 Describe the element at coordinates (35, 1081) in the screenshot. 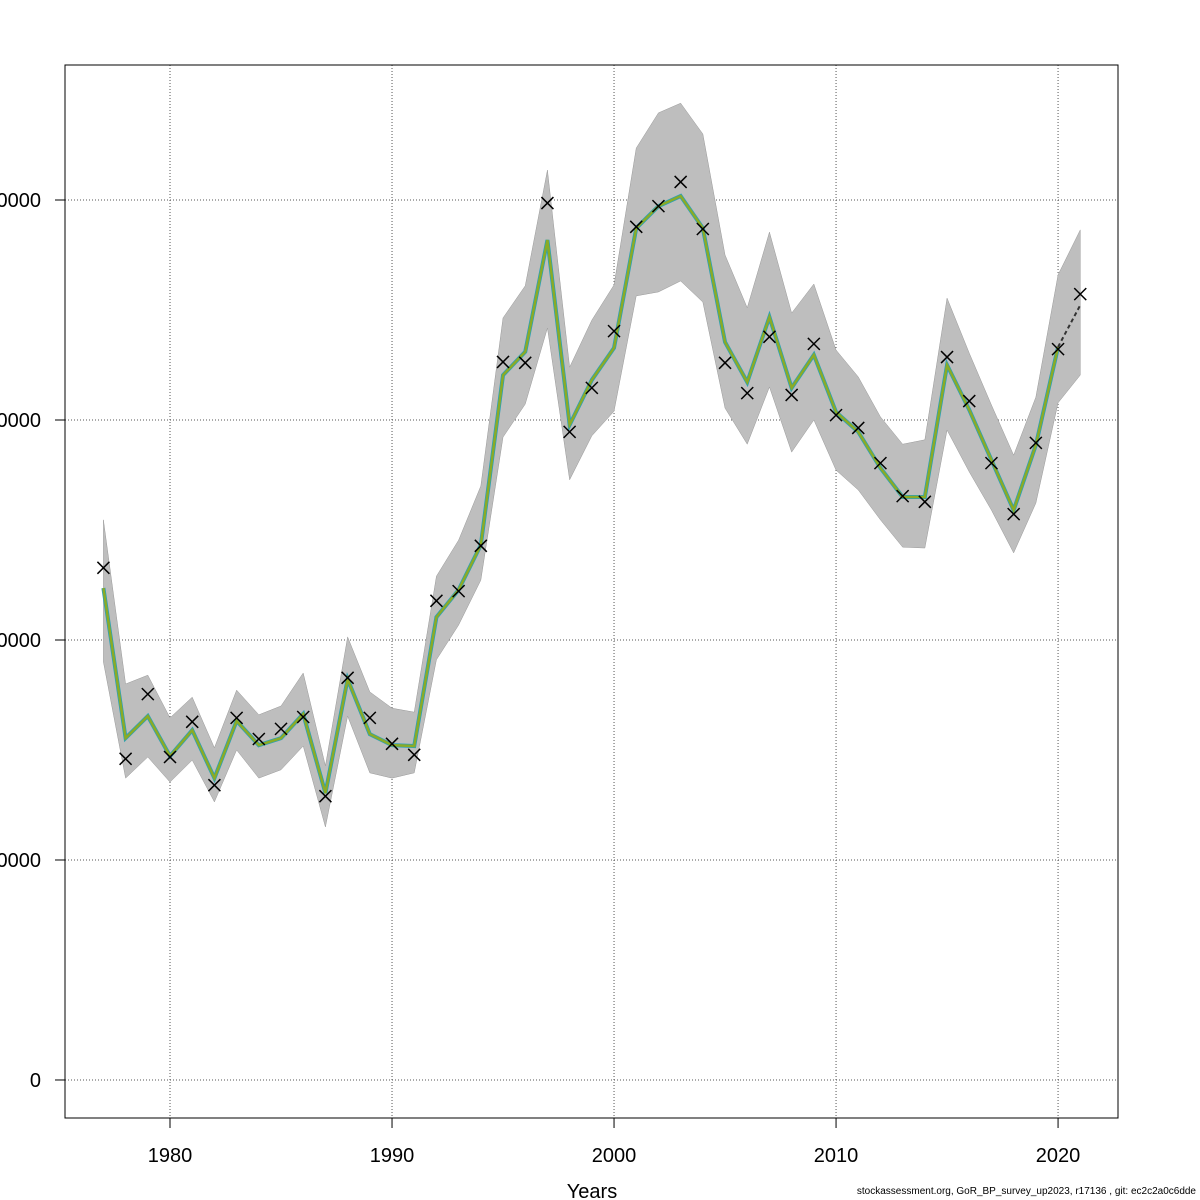

I see `y-tick-label: 0` at that location.